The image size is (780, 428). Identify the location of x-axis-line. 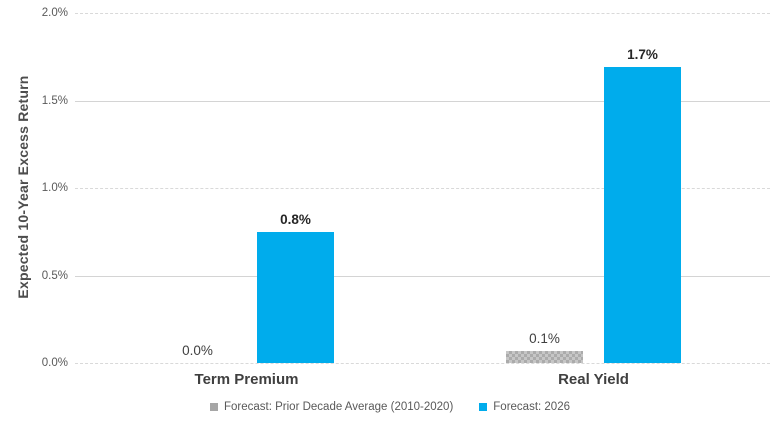
(422, 363).